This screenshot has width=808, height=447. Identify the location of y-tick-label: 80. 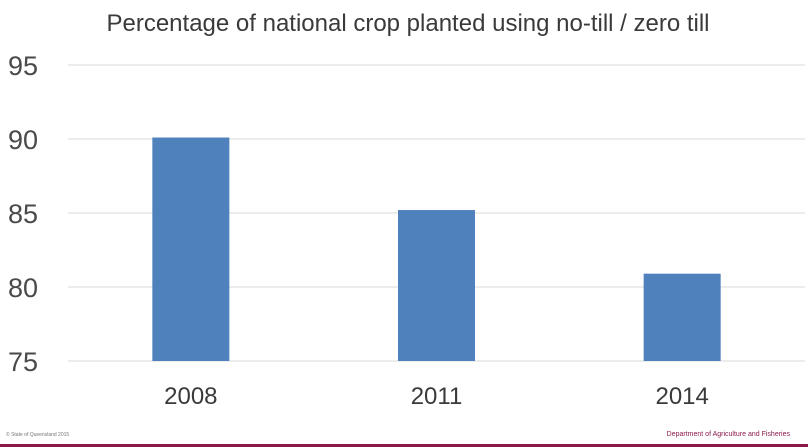
(23, 288).